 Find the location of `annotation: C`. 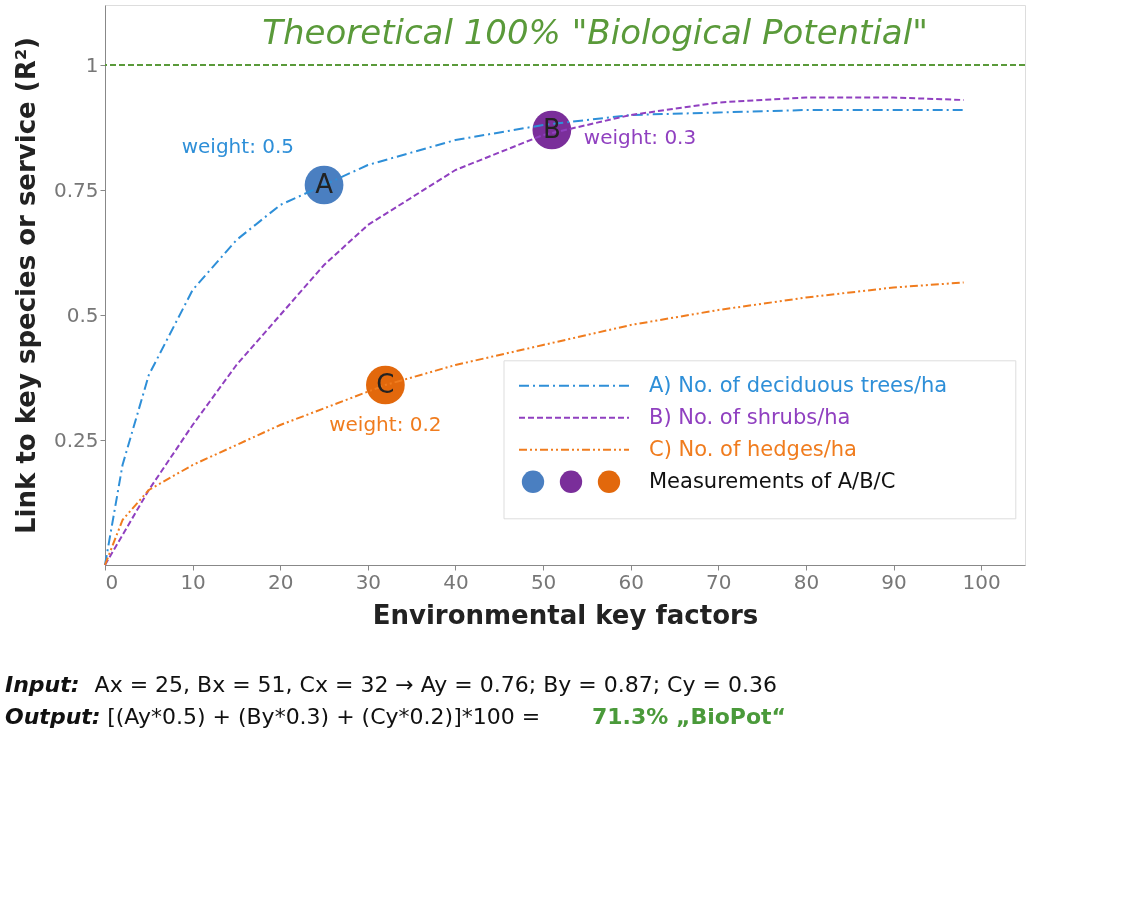

annotation: C is located at coordinates (385, 384).